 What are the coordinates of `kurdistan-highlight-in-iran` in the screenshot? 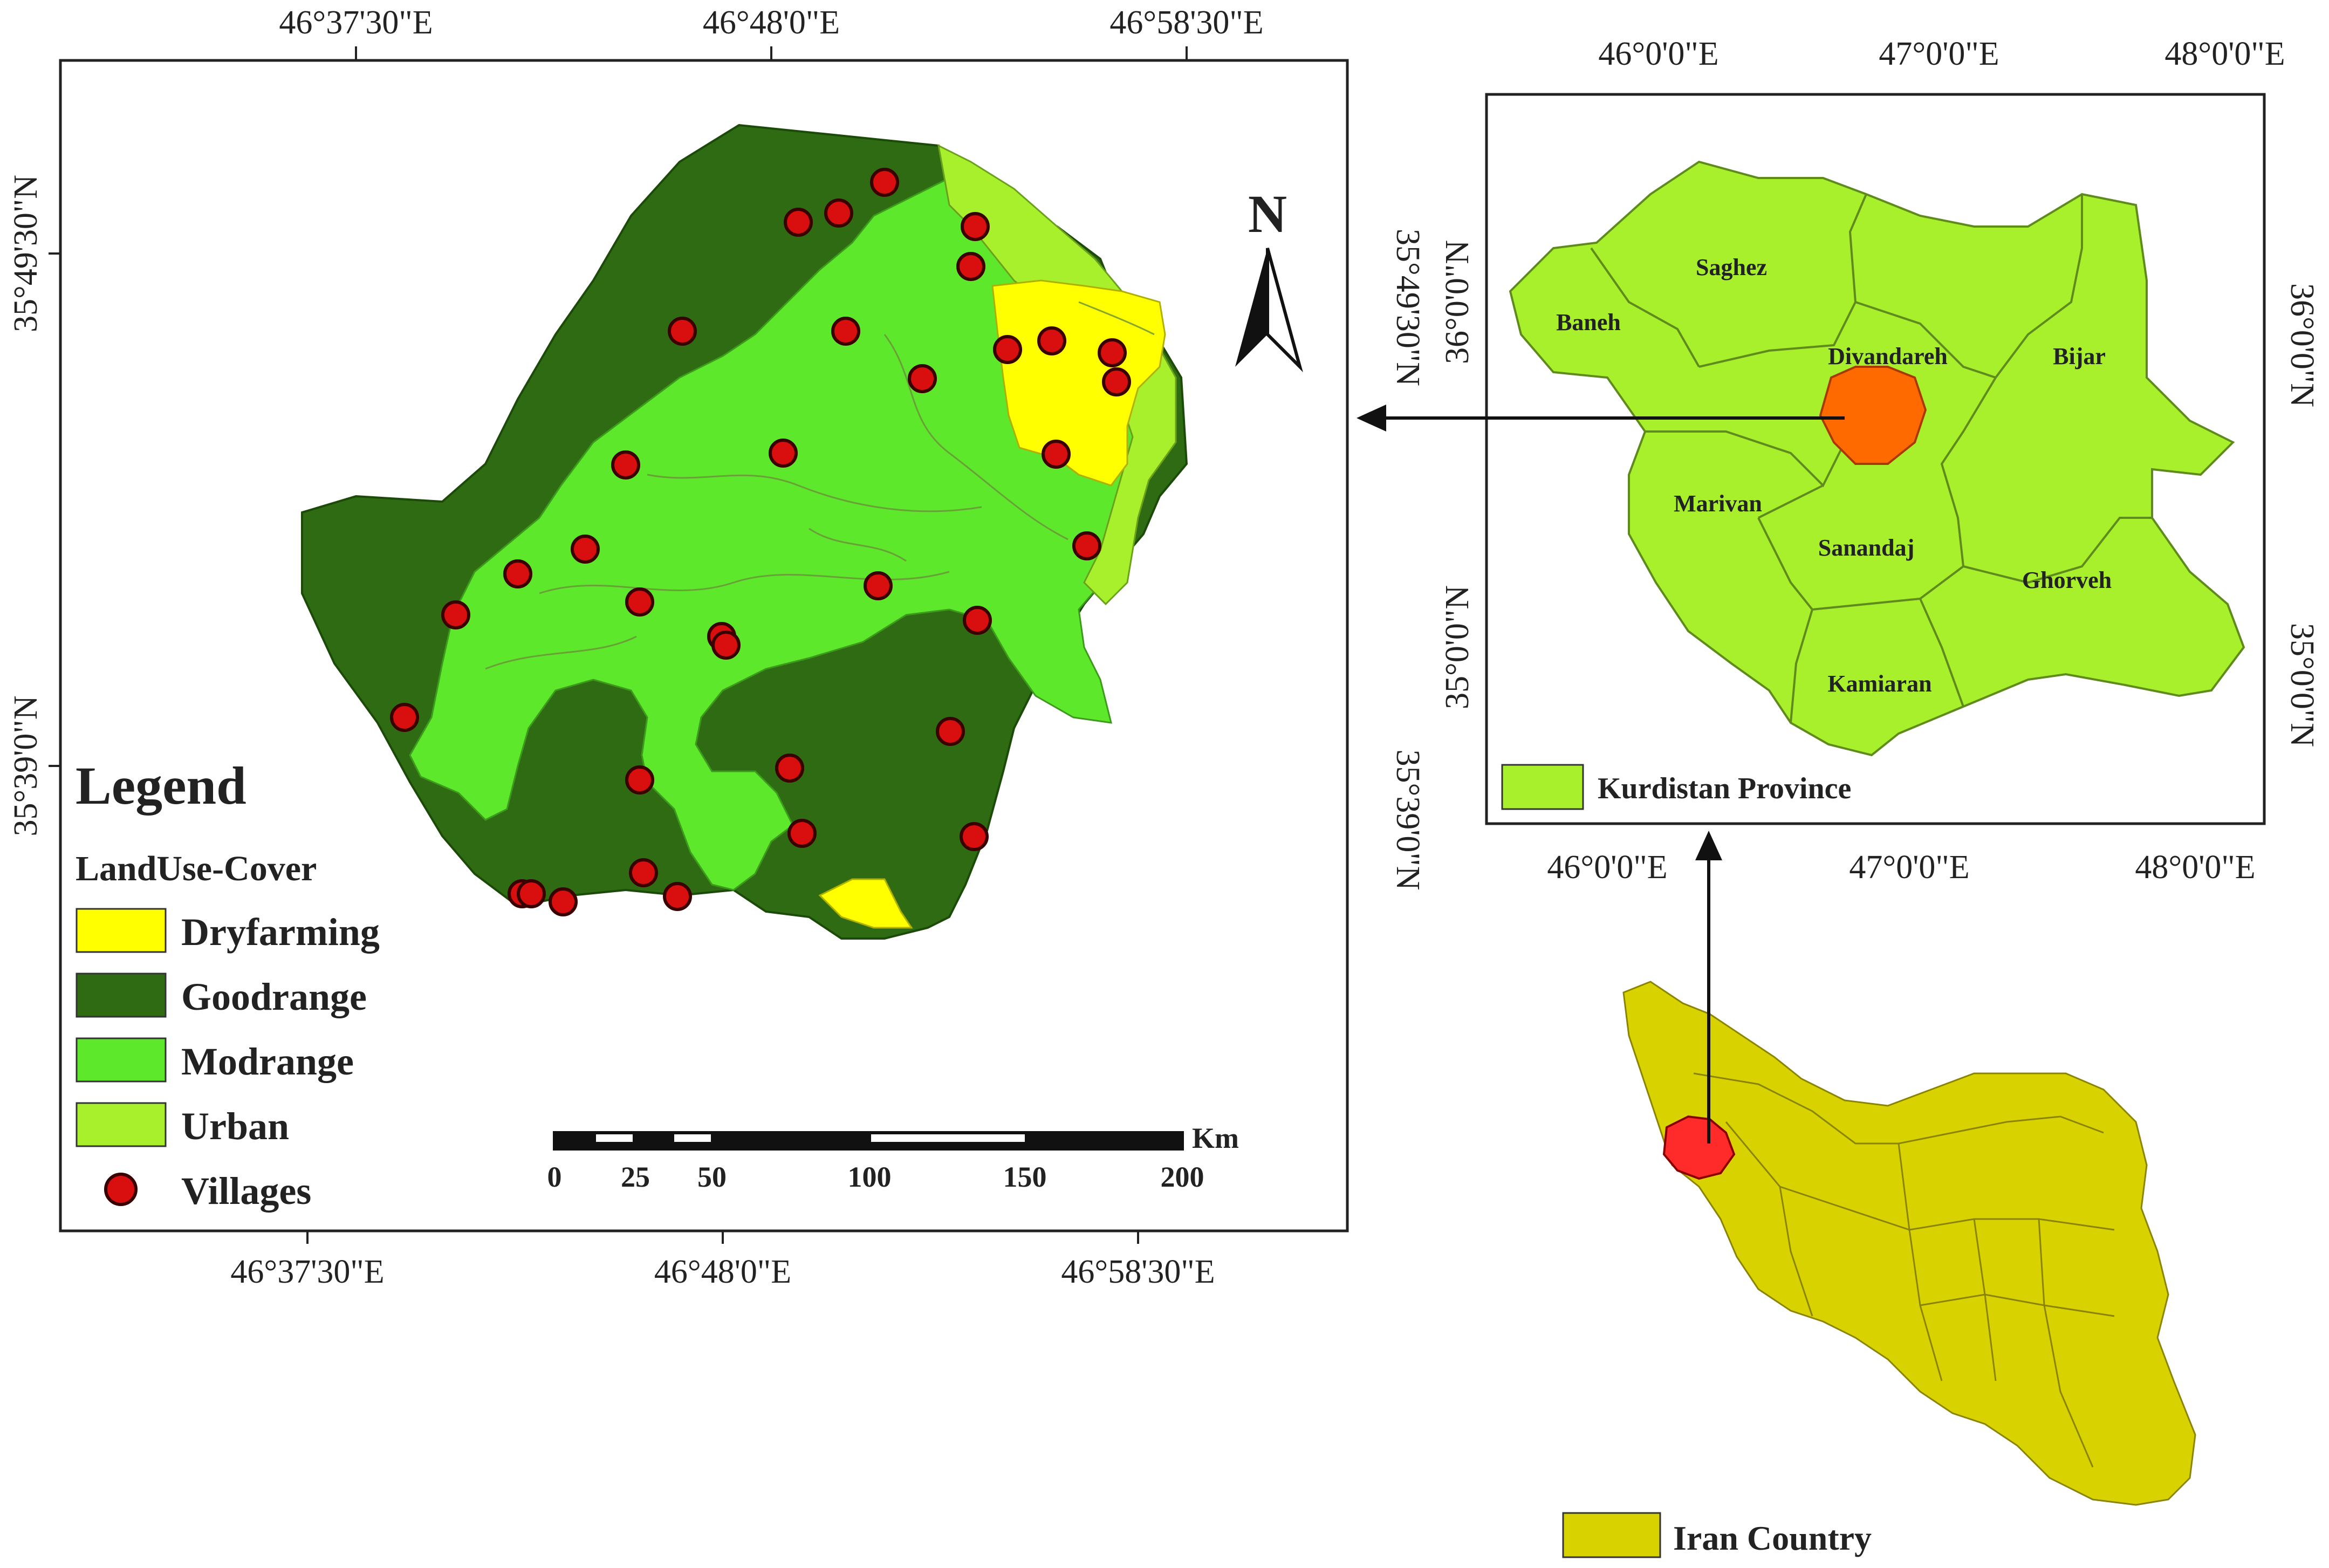 It's located at (1699, 1147).